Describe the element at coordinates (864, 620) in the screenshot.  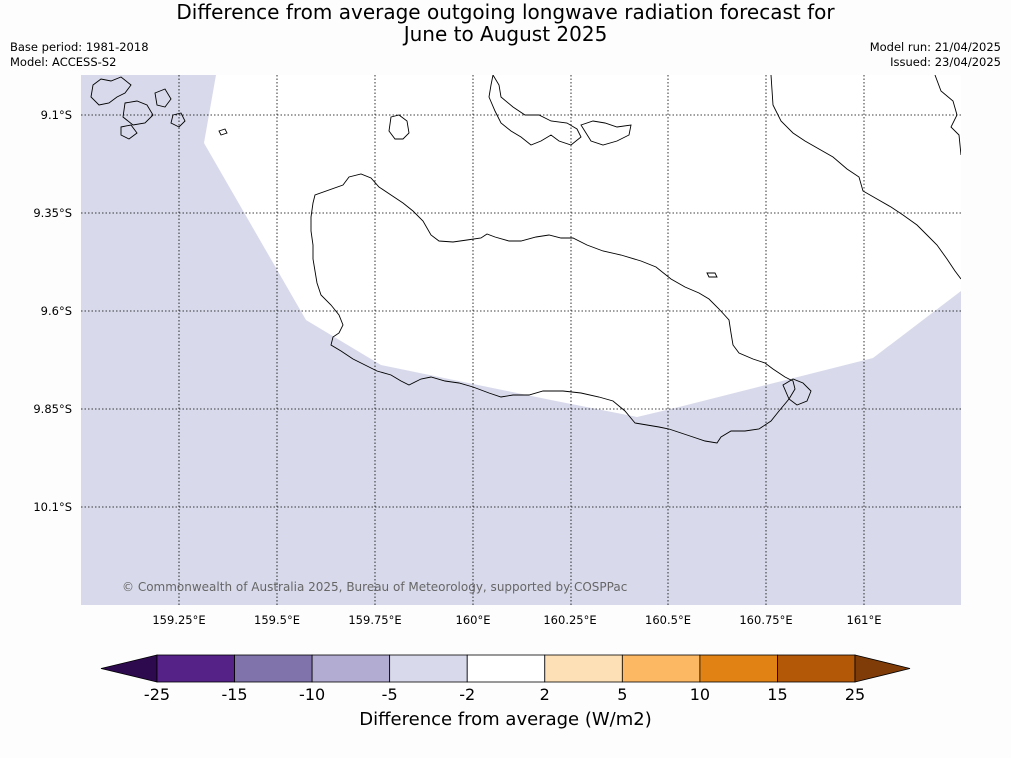
I see `lon-label: 161°E` at that location.